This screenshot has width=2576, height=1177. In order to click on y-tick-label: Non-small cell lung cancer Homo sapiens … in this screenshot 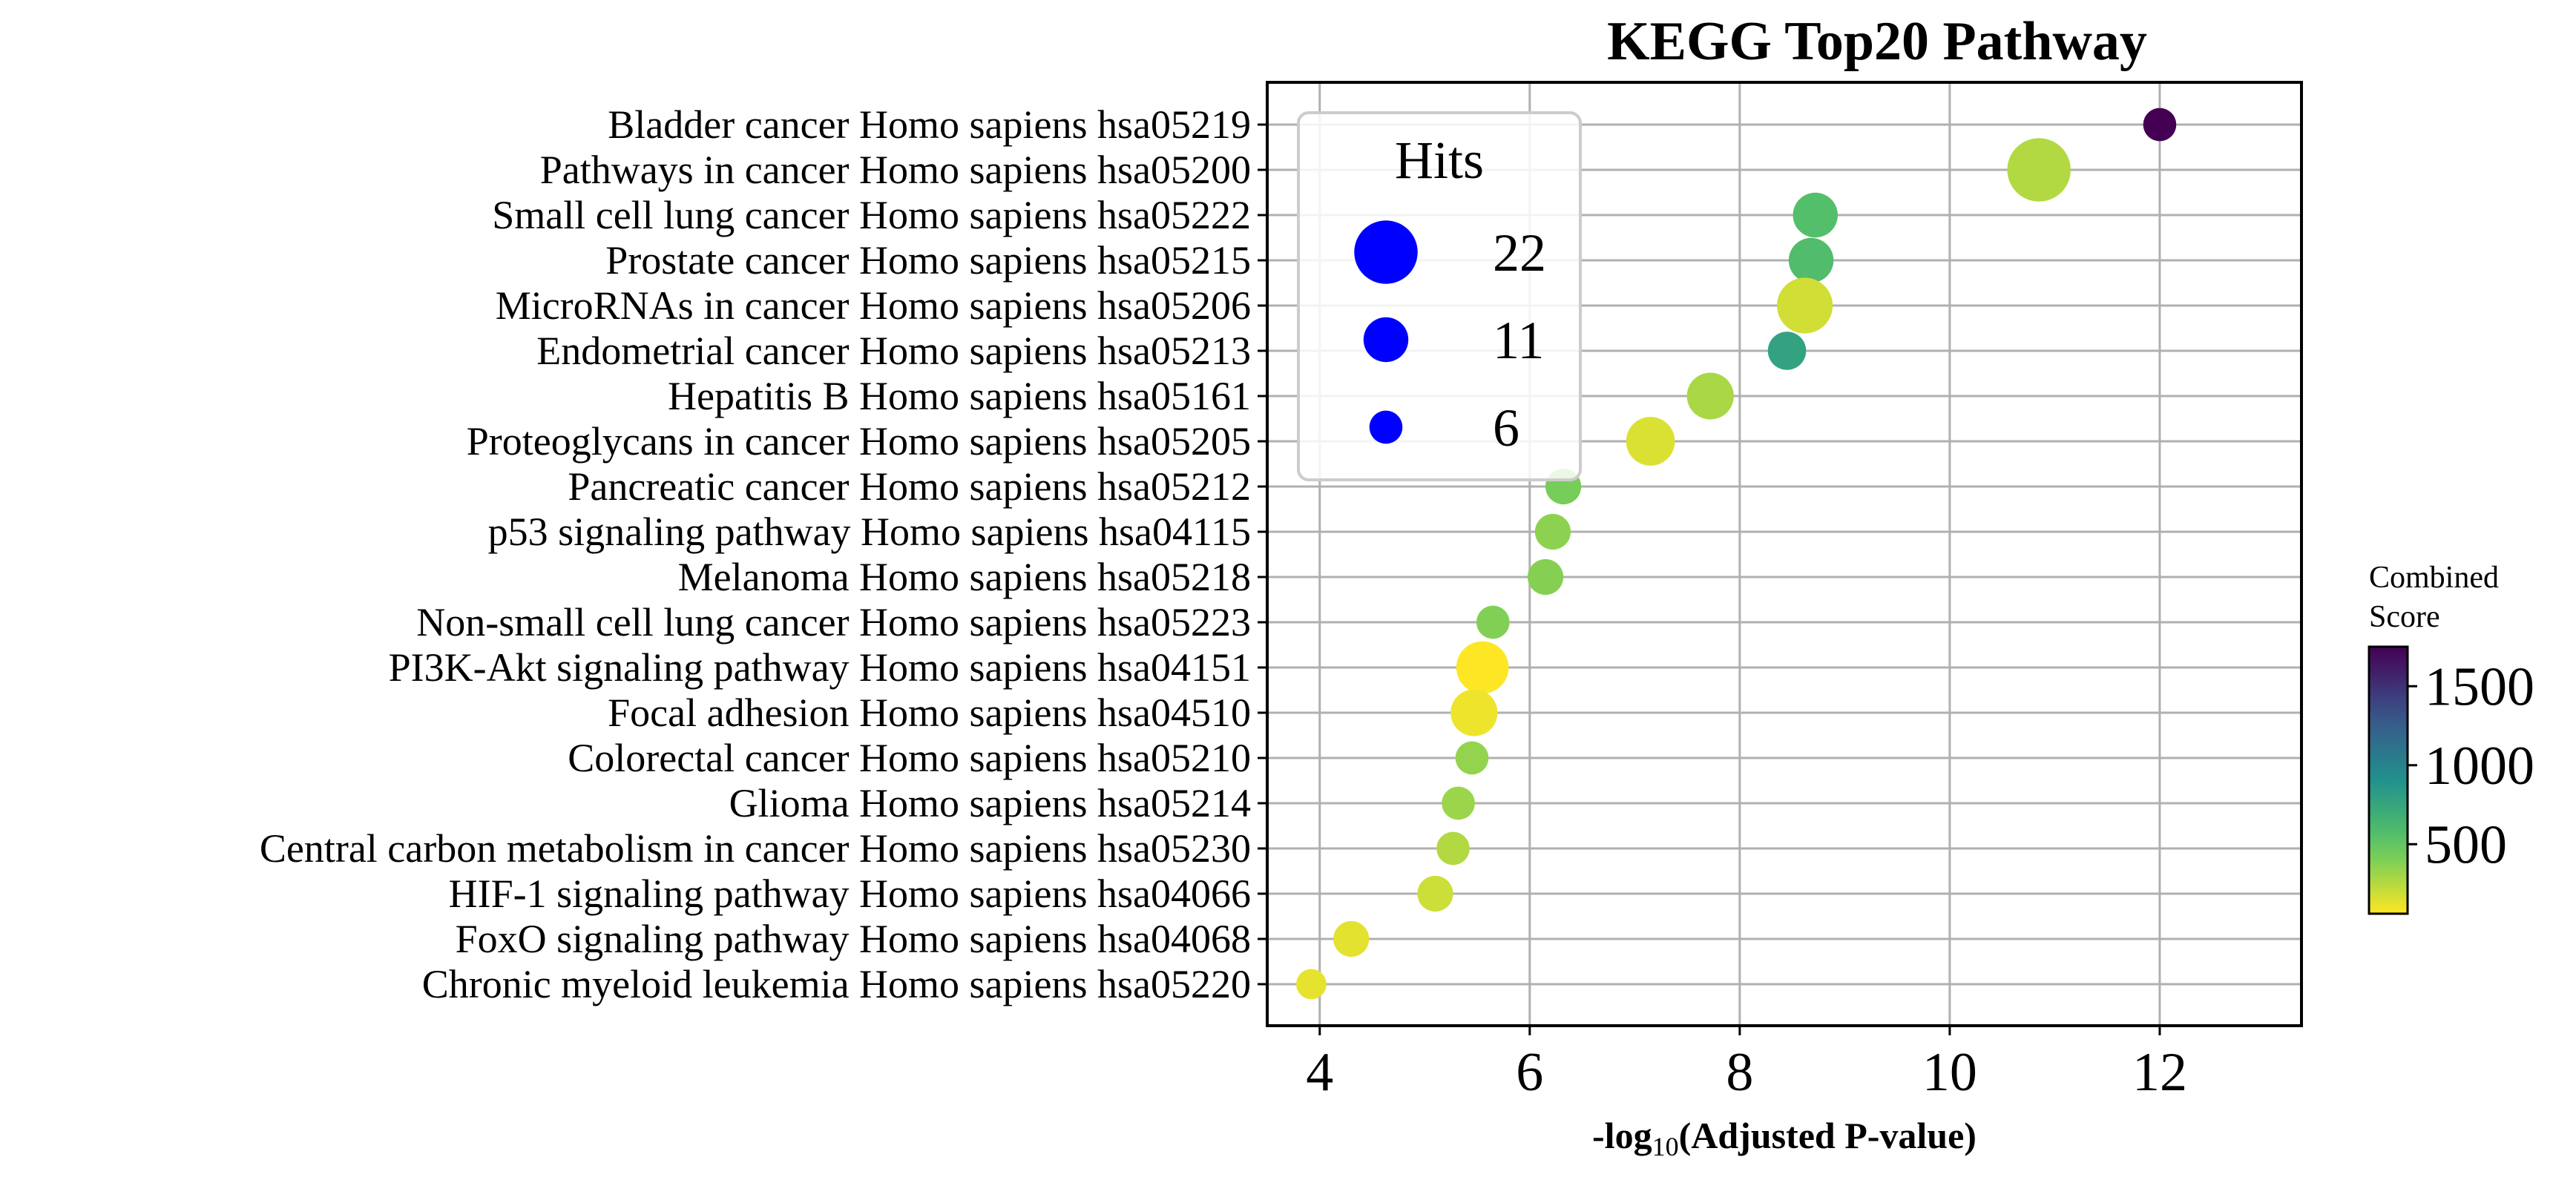, I will do `click(833, 622)`.